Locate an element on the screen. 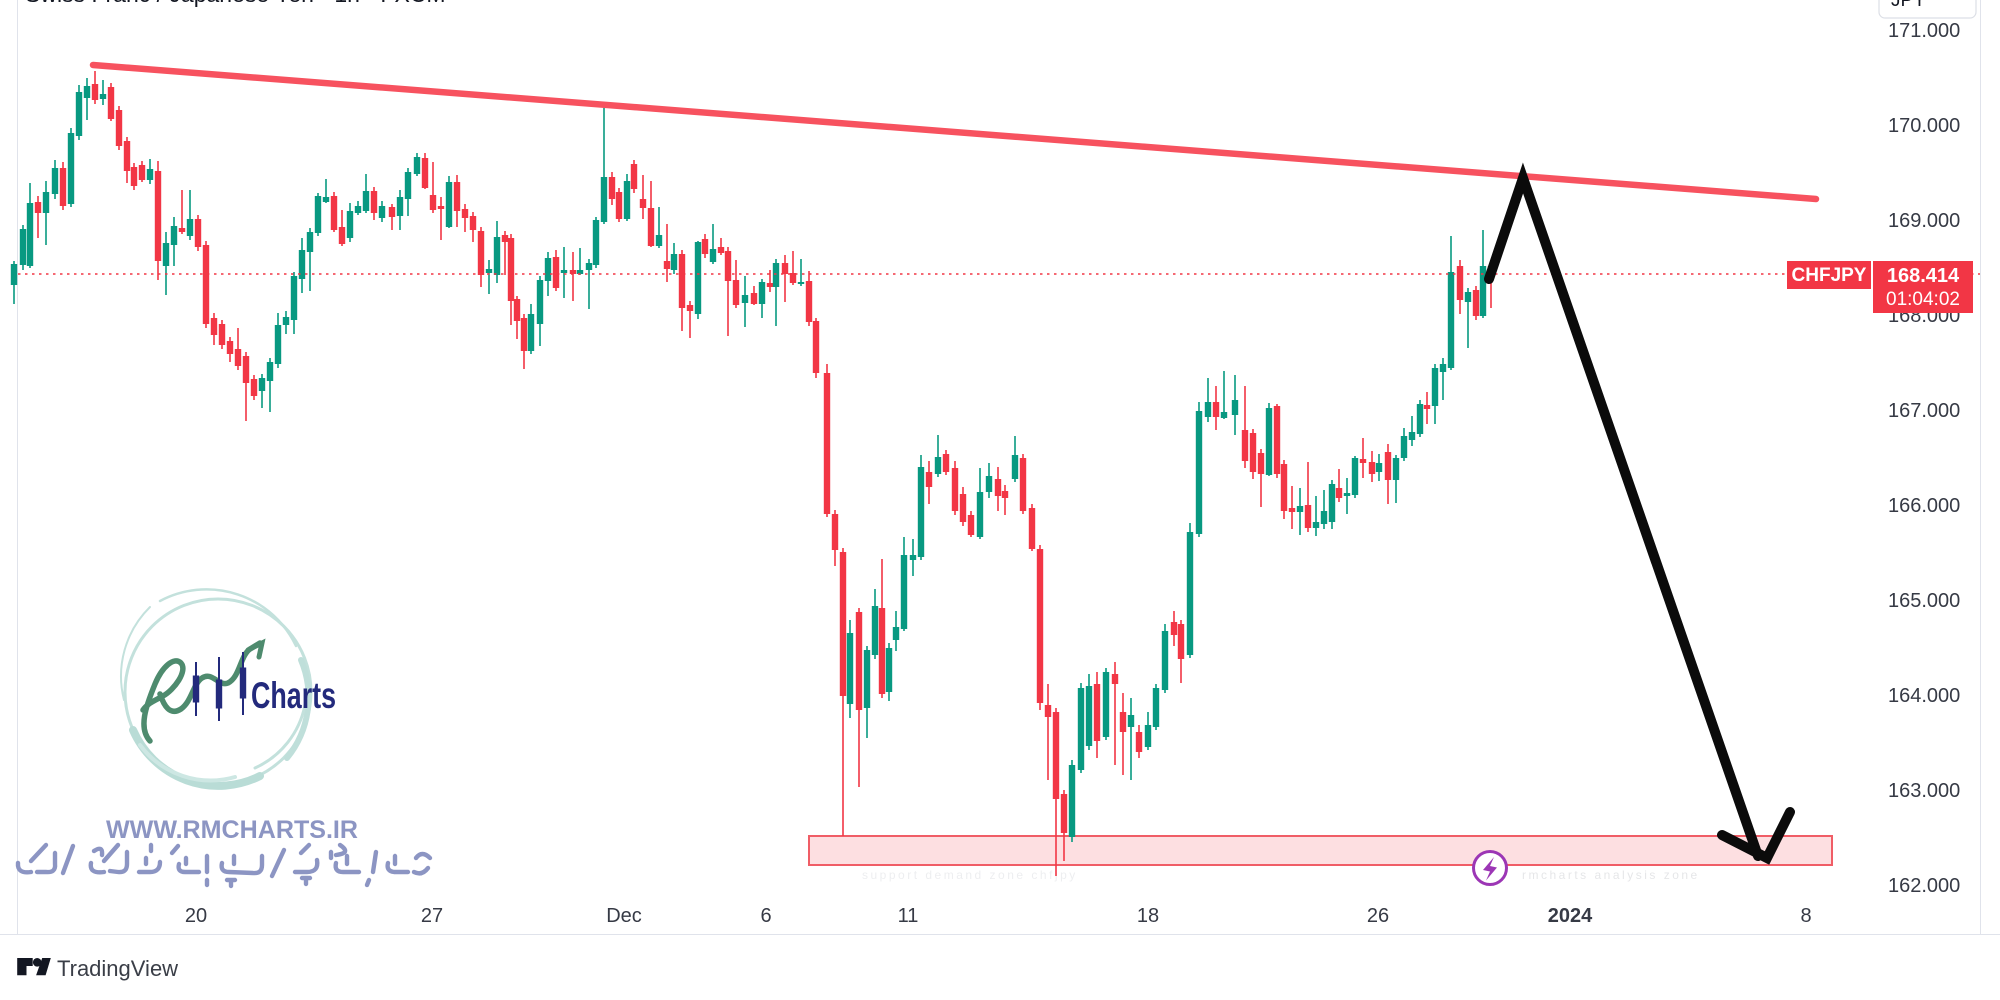 This screenshot has width=2000, height=1000. svg-text: 165.000 is located at coordinates (1924, 601).